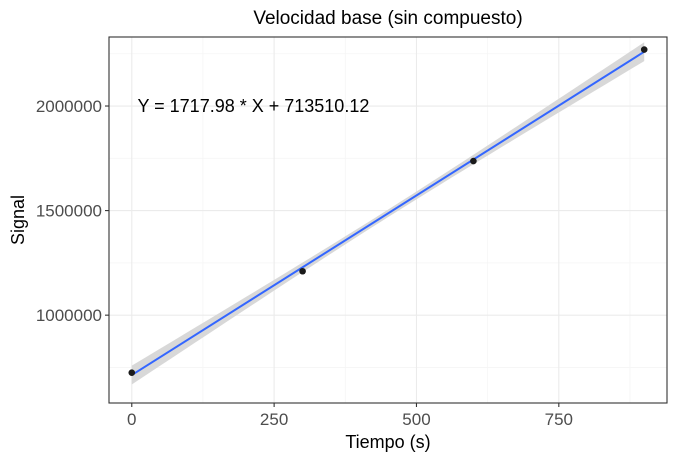 Image resolution: width=673 pixels, height=467 pixels. What do you see at coordinates (416, 419) in the screenshot?
I see `x-tick-label: 500` at bounding box center [416, 419].